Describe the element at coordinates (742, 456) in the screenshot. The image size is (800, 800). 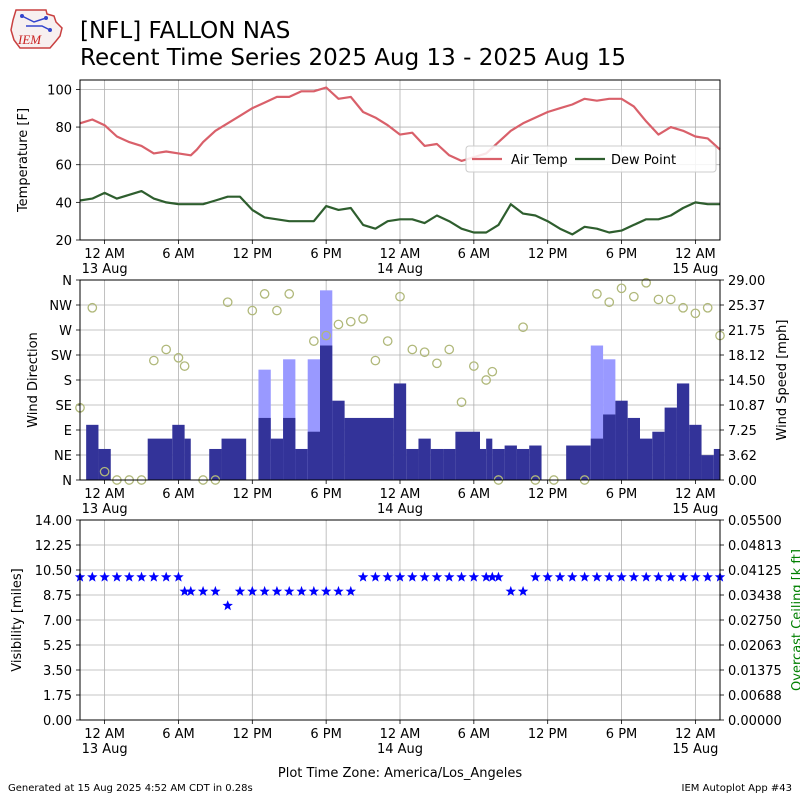
I see `y2-tick-label: 3.62` at that location.